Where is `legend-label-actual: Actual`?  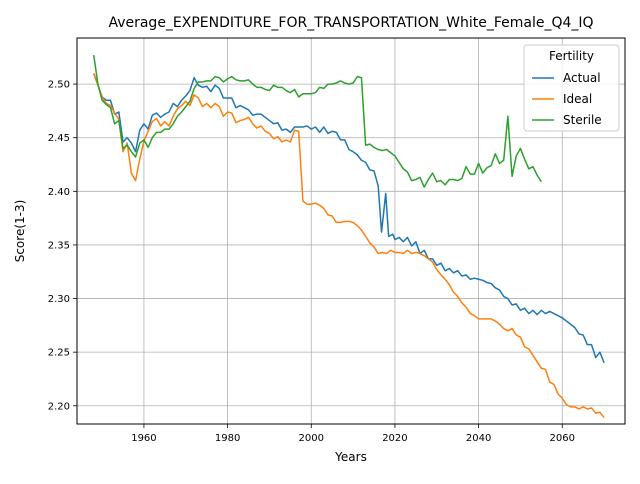
legend-label-actual: Actual is located at coordinates (582, 78).